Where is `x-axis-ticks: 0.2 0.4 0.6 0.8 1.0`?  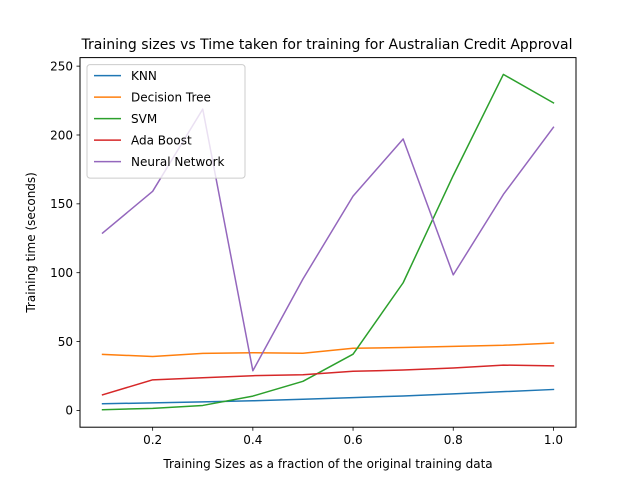
x-axis-ticks: 0.2 0.4 0.6 0.8 1.0 is located at coordinates (353, 437).